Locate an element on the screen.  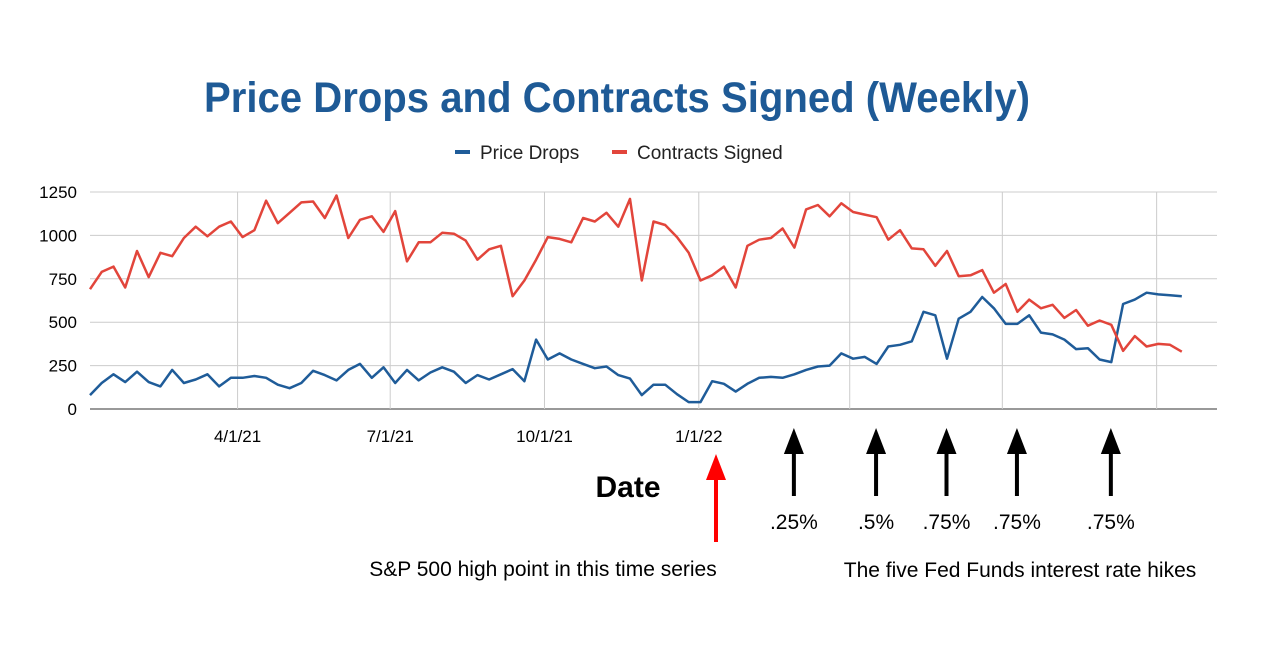
series-line-price-drops is located at coordinates (635, 347).